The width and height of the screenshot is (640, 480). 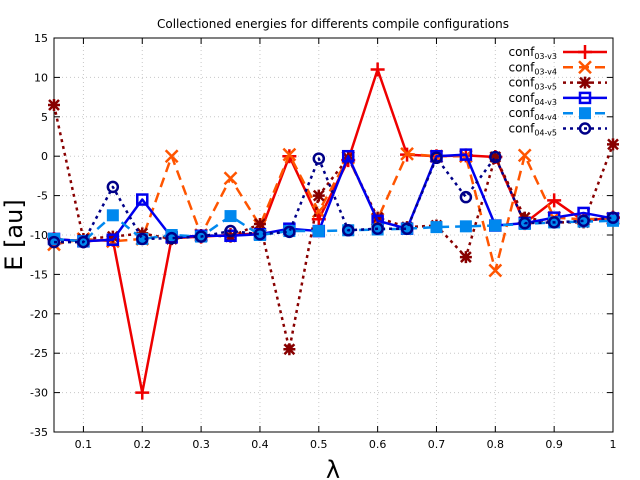 I want to click on legend-item-conf03-v4: conf03-v4, so click(x=558, y=68).